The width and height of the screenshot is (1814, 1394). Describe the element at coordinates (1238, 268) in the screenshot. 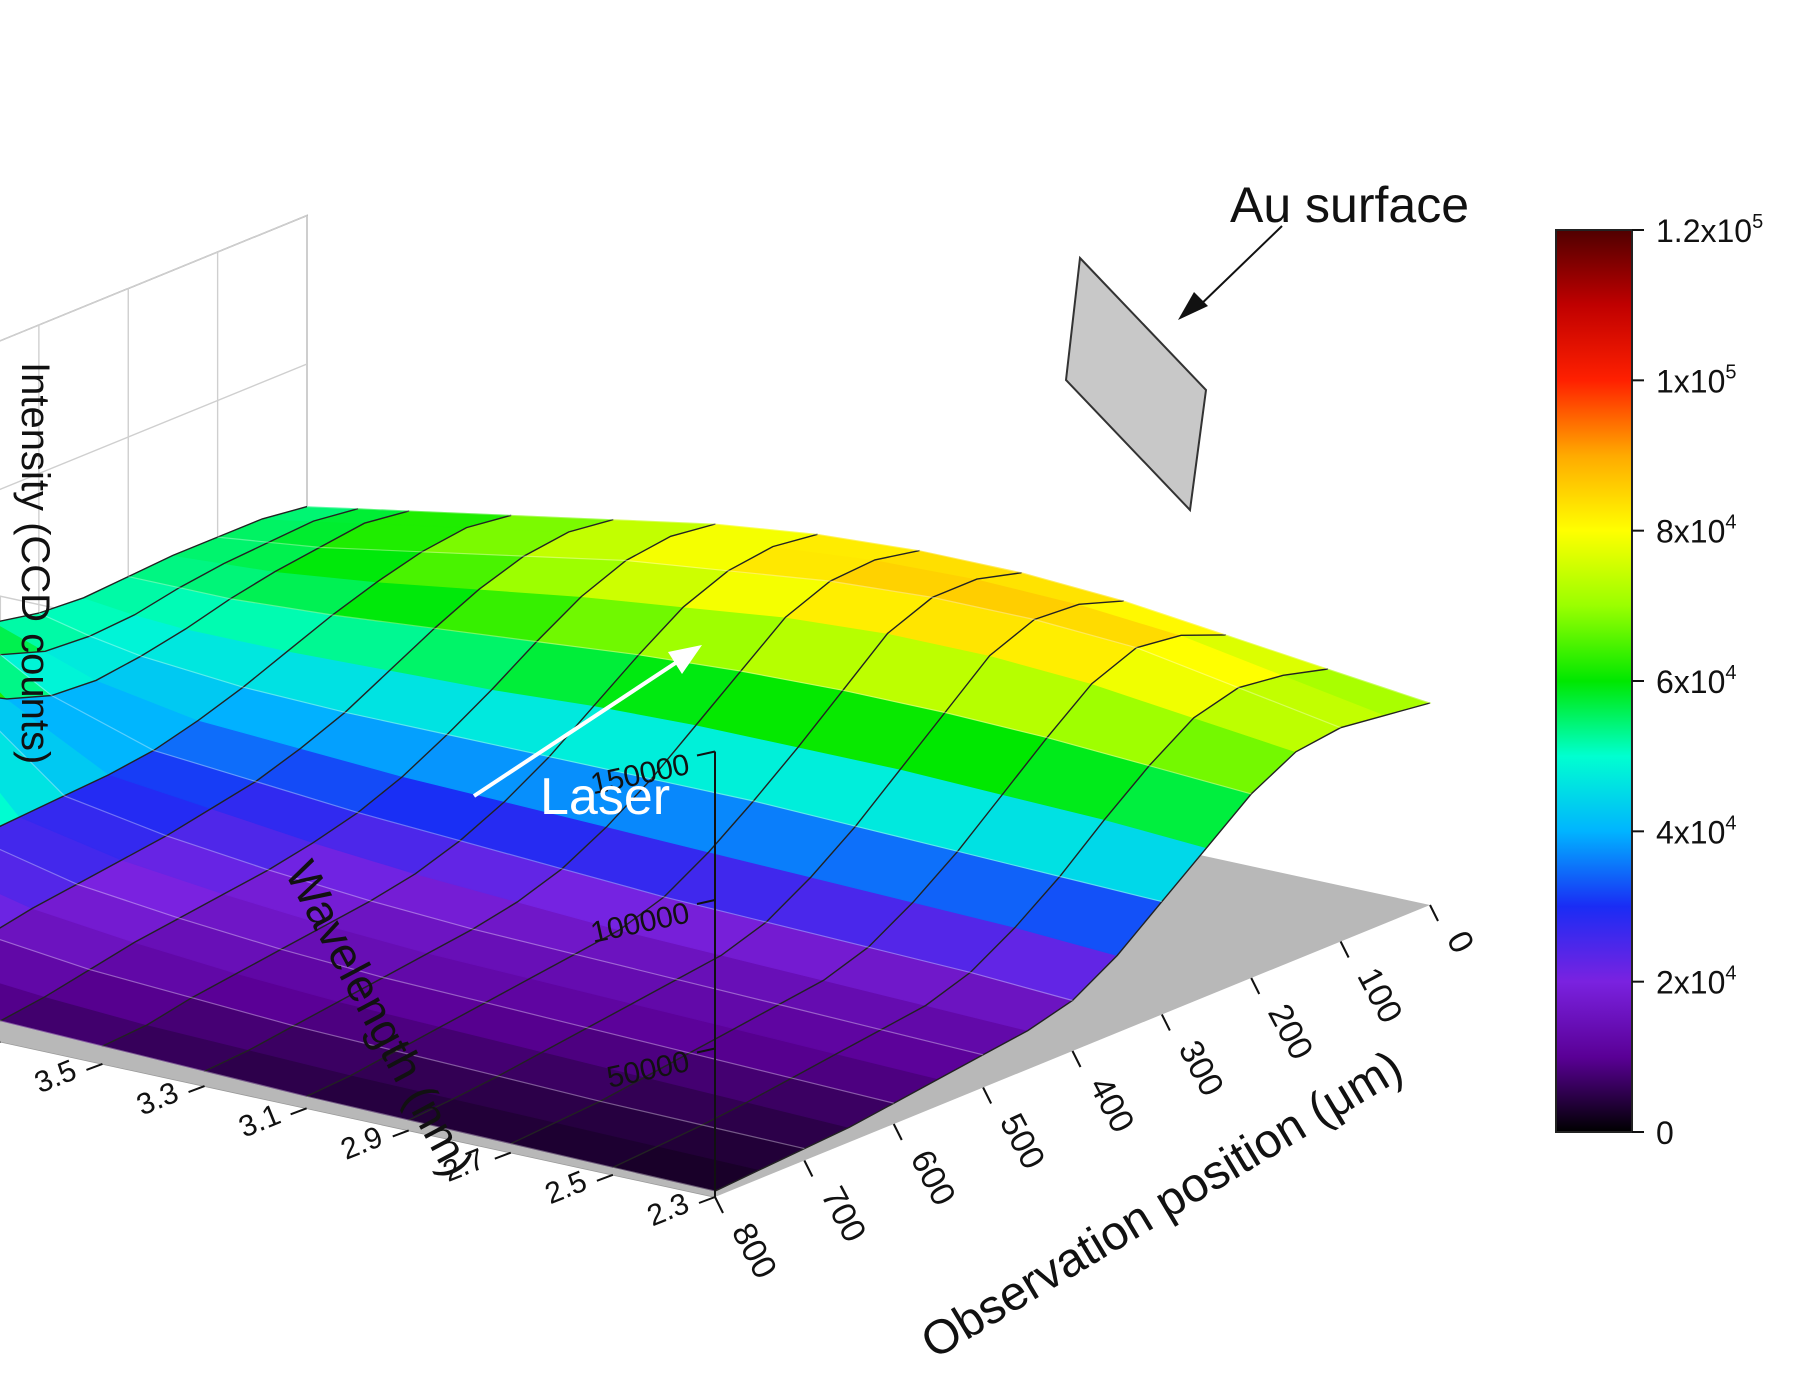

I see `au-surface-arrow` at that location.